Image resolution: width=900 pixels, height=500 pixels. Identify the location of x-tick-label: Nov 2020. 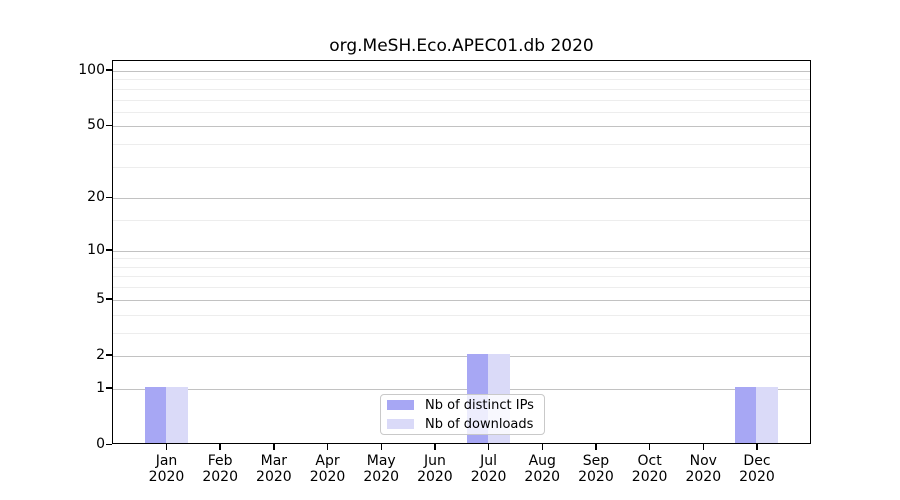
(703, 469).